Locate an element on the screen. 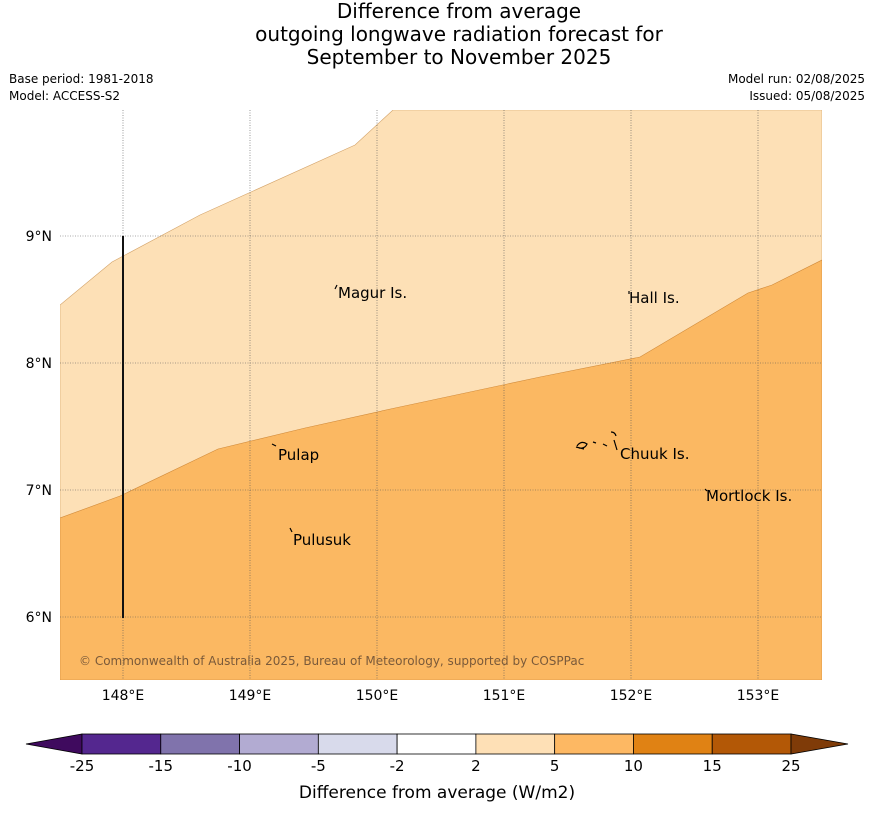 The height and width of the screenshot is (816, 873). place-label-mortlock: Mortlock Is. is located at coordinates (749, 496).